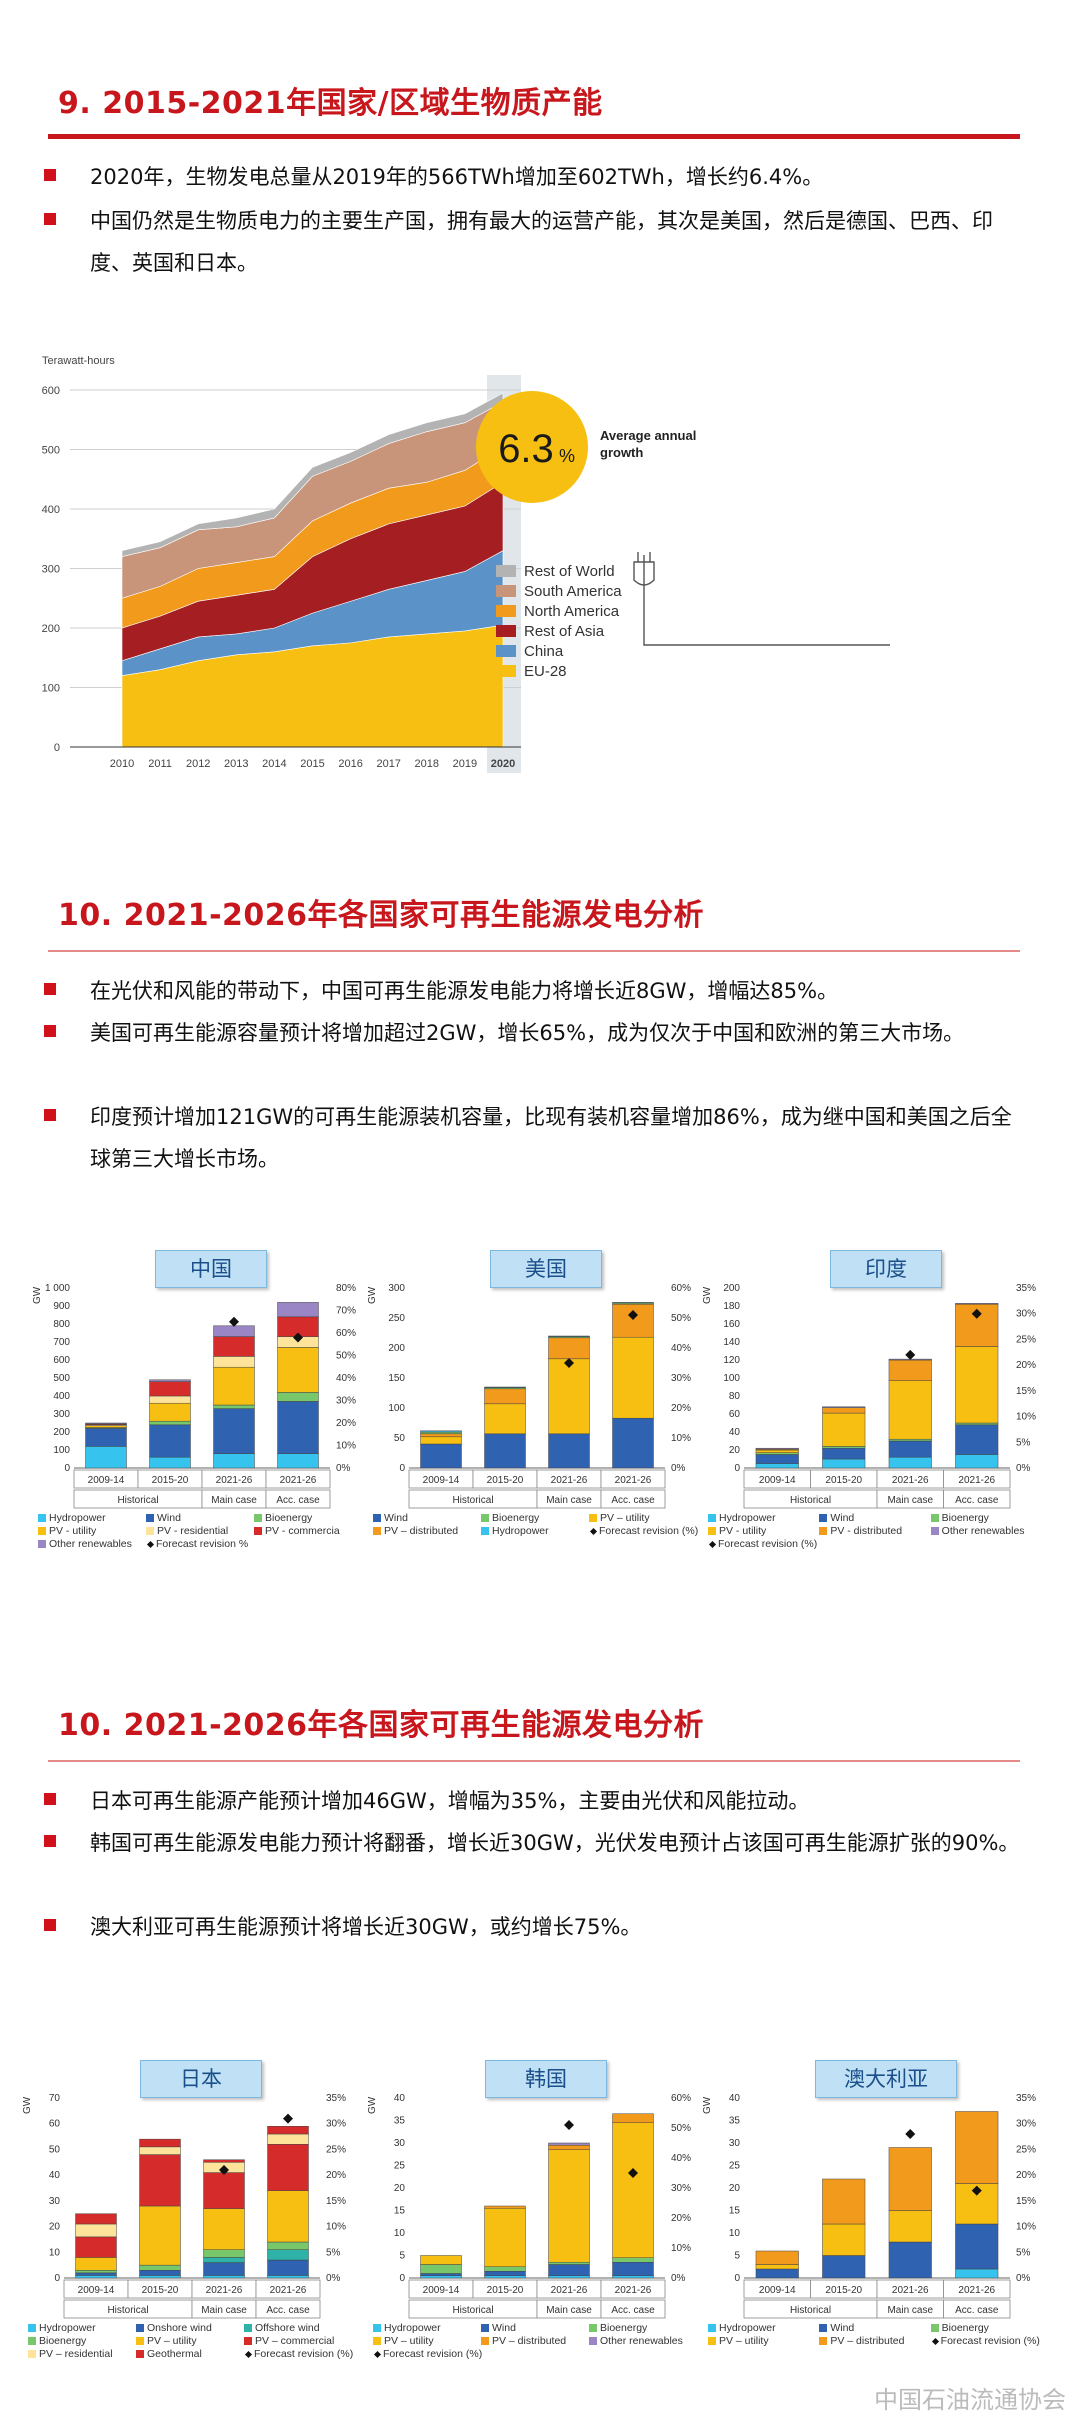 Image resolution: width=1080 pixels, height=2429 pixels. I want to click on legend-label: North America, so click(572, 611).